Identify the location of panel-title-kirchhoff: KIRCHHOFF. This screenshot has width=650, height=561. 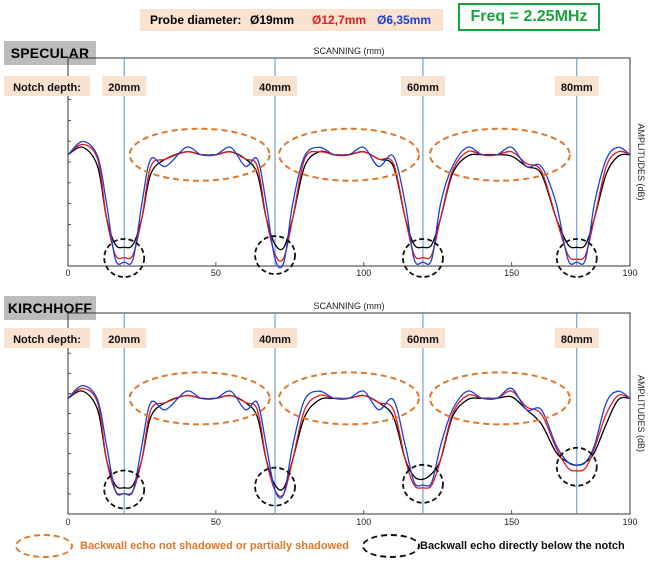
(50, 308).